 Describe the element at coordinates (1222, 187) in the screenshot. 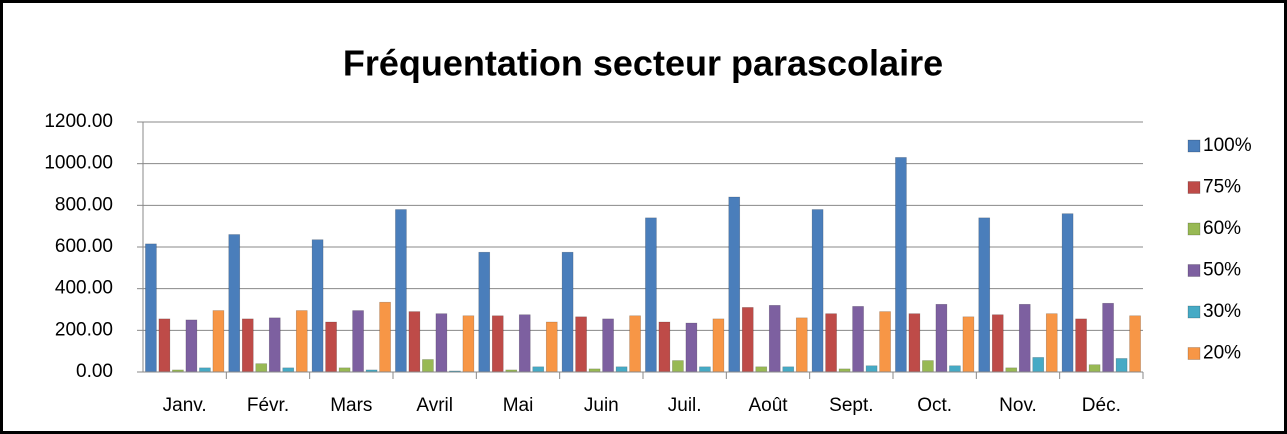

I see `legend-label: 75%` at that location.